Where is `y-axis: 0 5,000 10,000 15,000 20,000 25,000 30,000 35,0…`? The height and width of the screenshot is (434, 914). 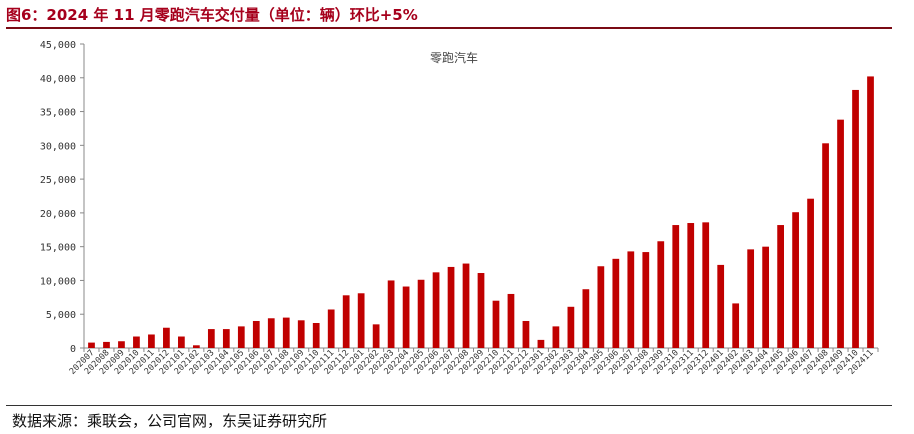
y-axis: 0 5,000 10,000 15,000 20,000 25,000 30,000 35,0… is located at coordinates (62, 197).